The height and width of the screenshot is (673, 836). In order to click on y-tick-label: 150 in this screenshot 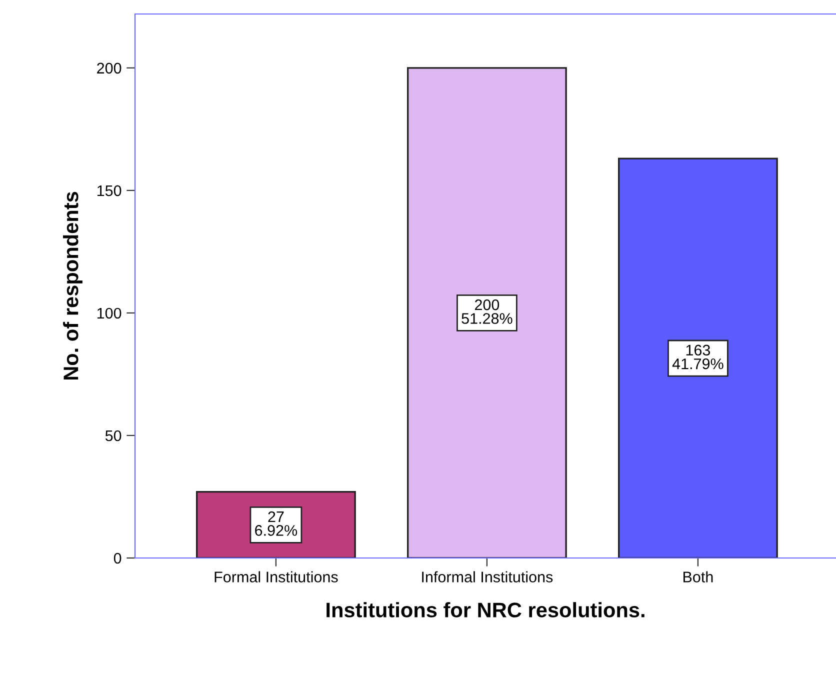, I will do `click(109, 190)`.